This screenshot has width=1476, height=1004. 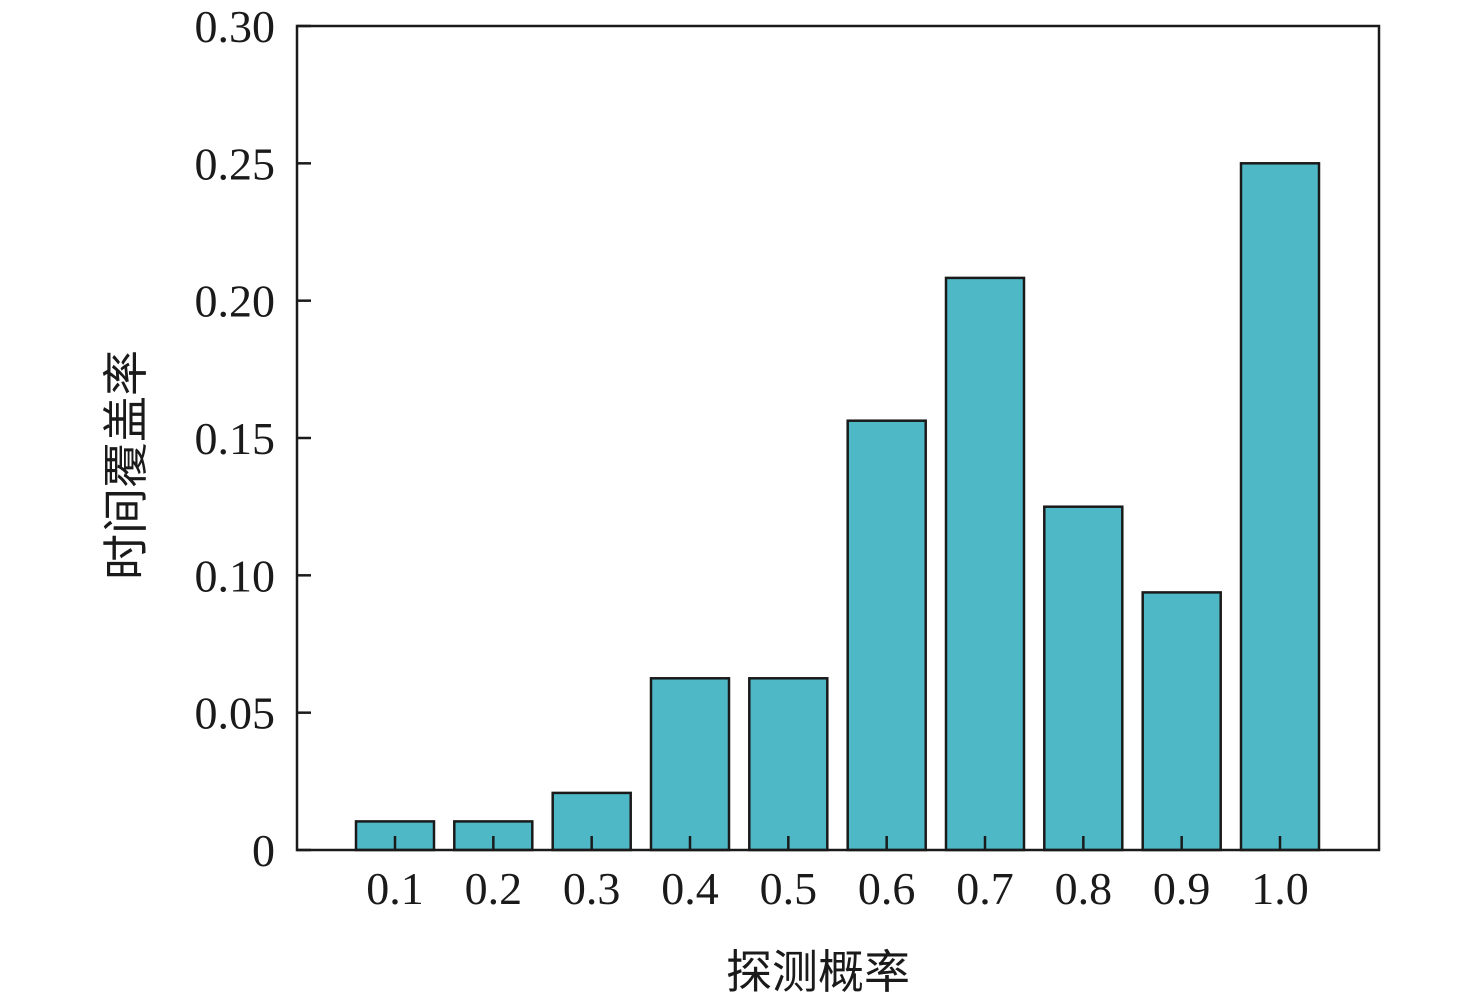 What do you see at coordinates (1181, 721) in the screenshot?
I see `bar-0.9` at bounding box center [1181, 721].